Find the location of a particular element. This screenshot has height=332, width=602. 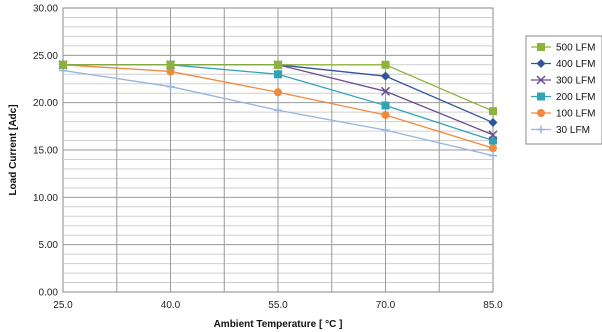

legend-item: 30 LFM is located at coordinates (560, 130).